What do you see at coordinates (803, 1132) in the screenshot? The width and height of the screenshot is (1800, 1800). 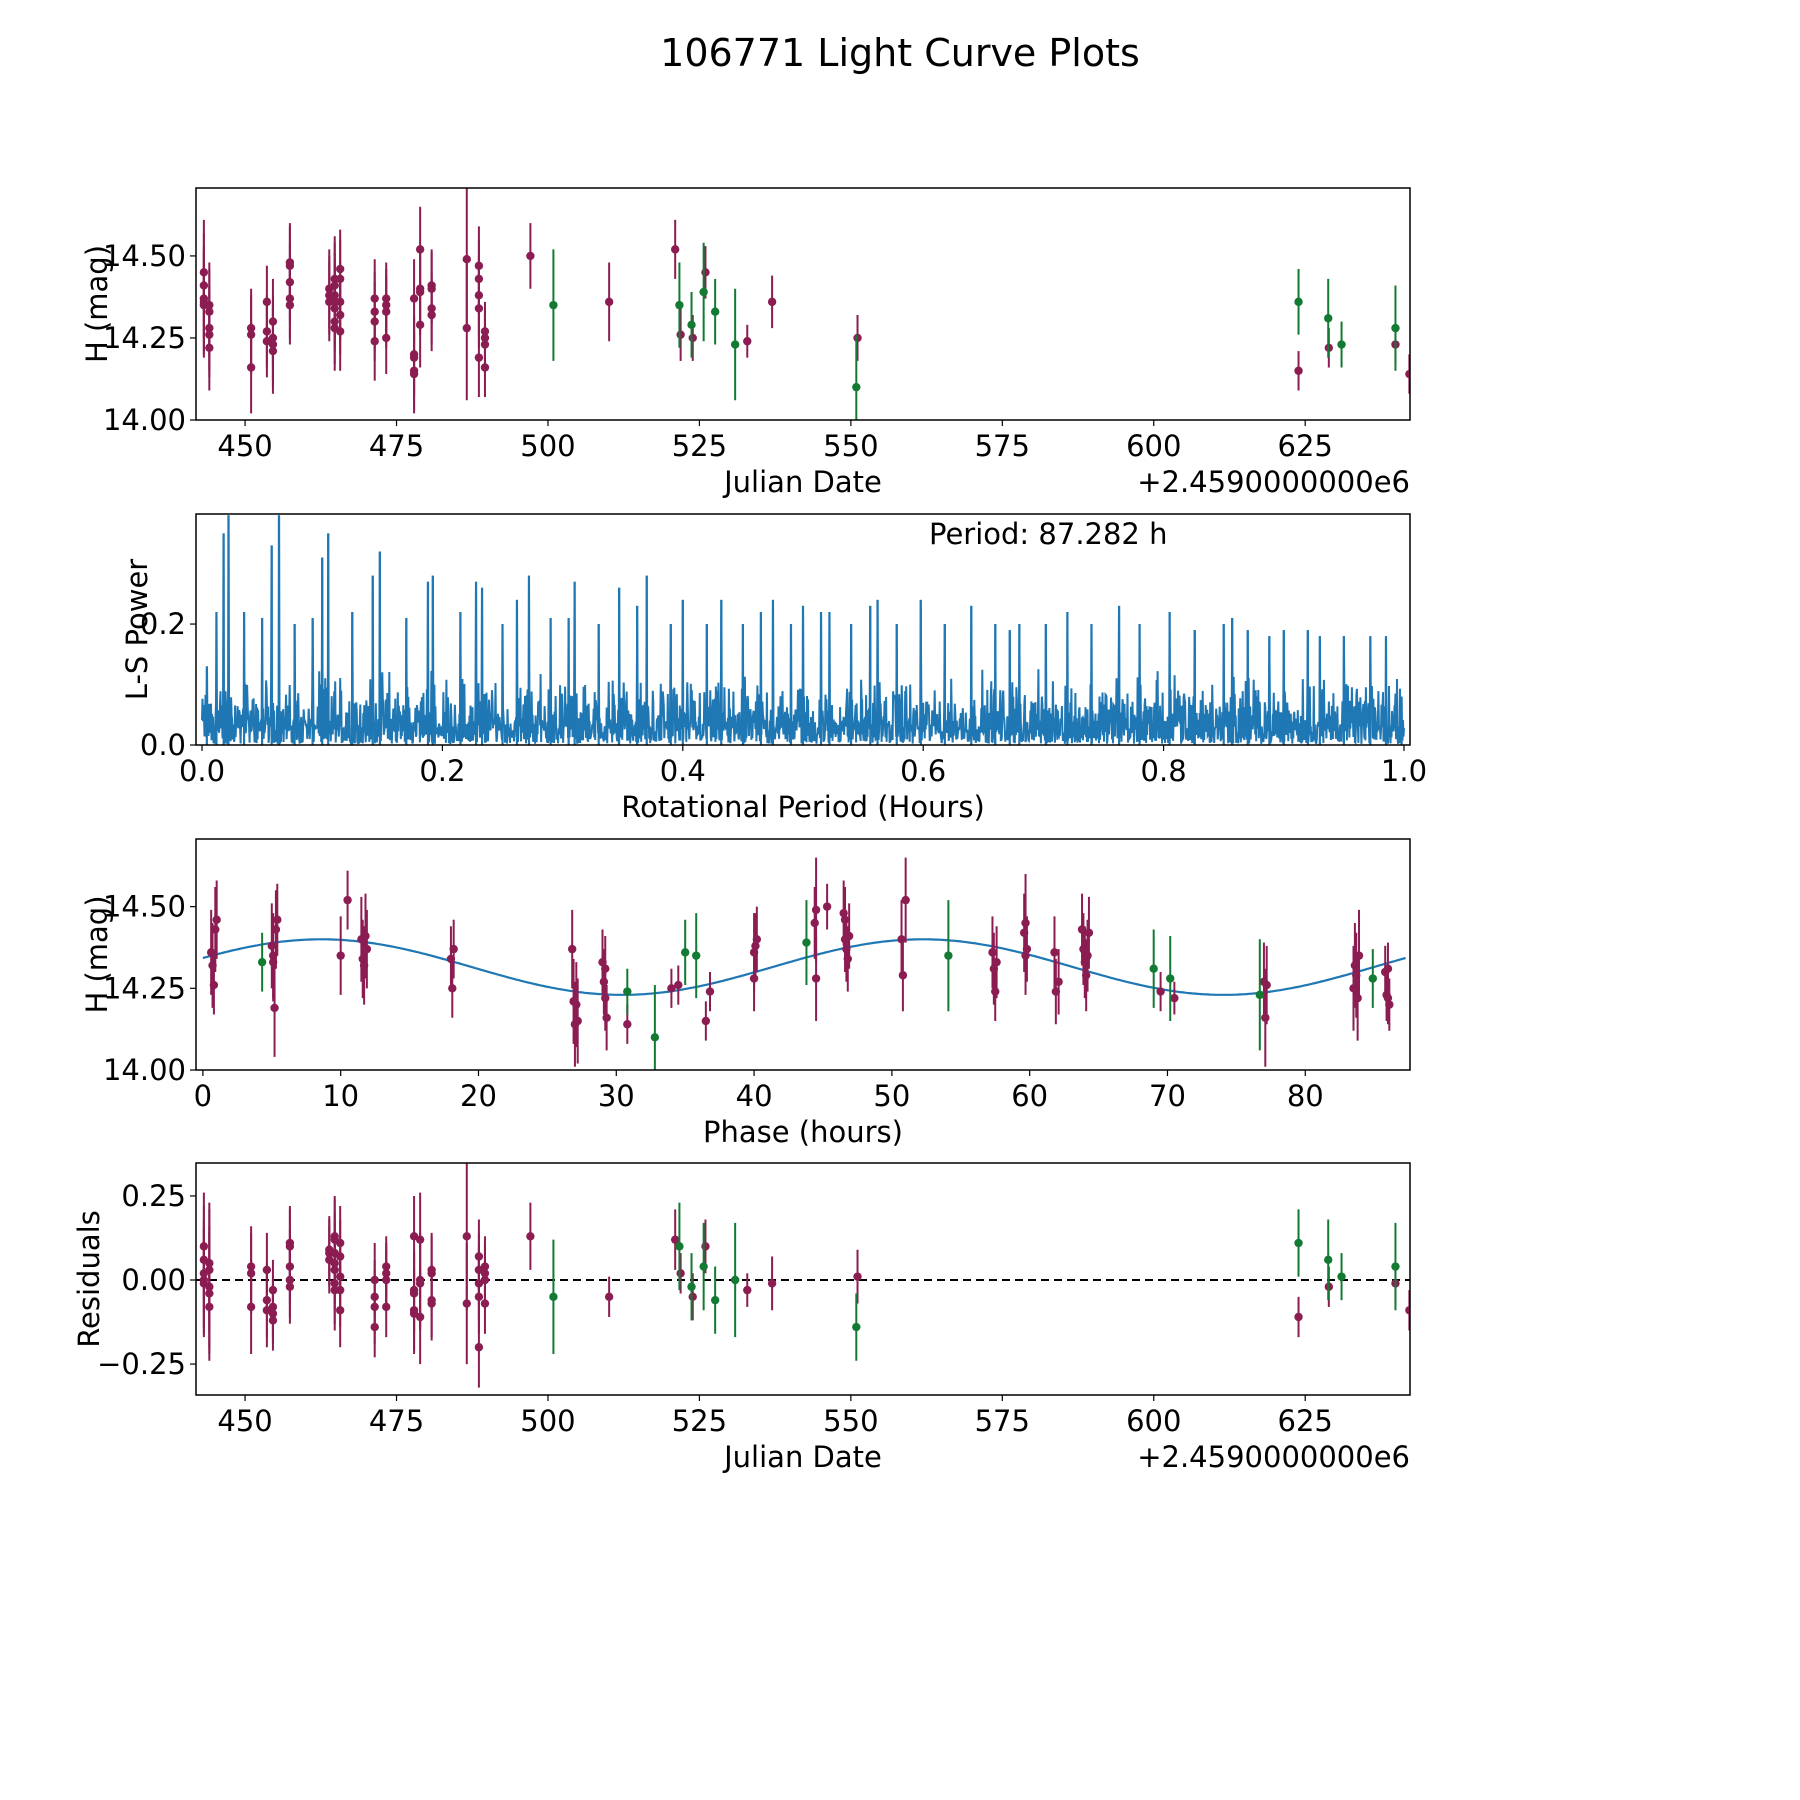 I see `x-axis-label: Phase (hours)` at bounding box center [803, 1132].